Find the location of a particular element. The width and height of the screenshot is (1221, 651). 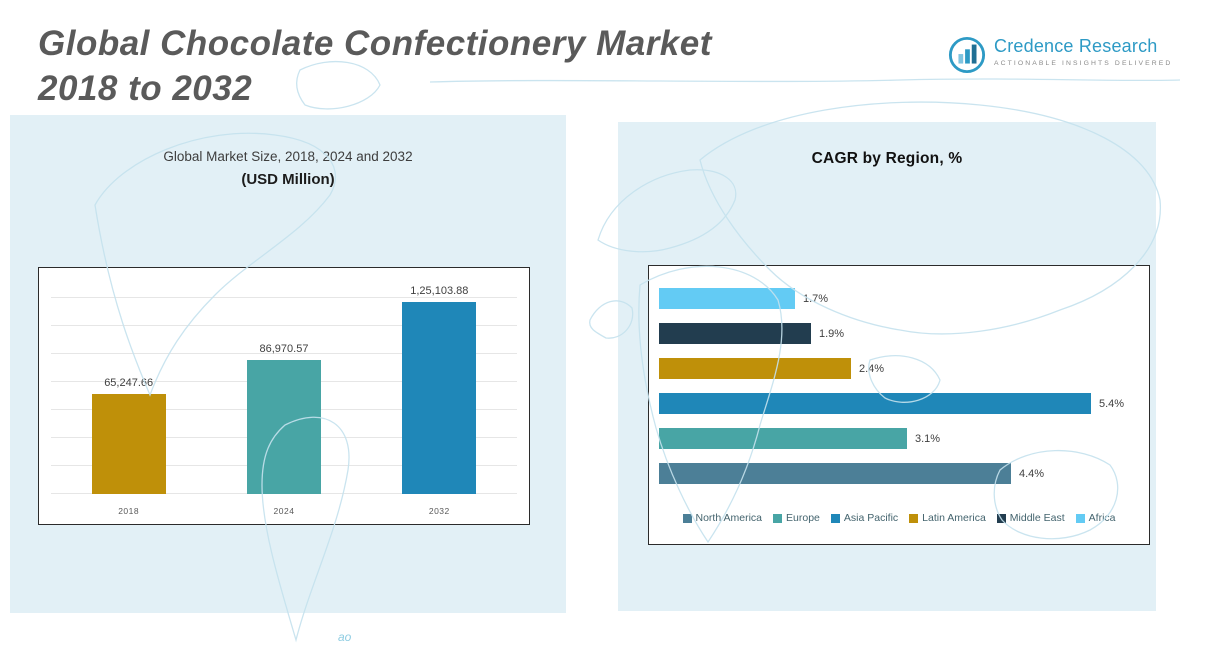

cagr-value-label-north-america: 4.4% is located at coordinates (1032, 473).